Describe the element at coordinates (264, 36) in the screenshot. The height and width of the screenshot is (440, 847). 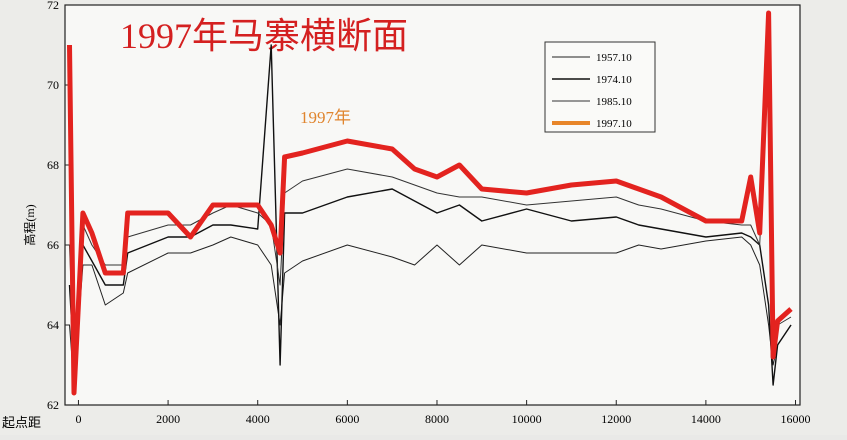
I see `chart-title: 1997年马寨横断面` at that location.